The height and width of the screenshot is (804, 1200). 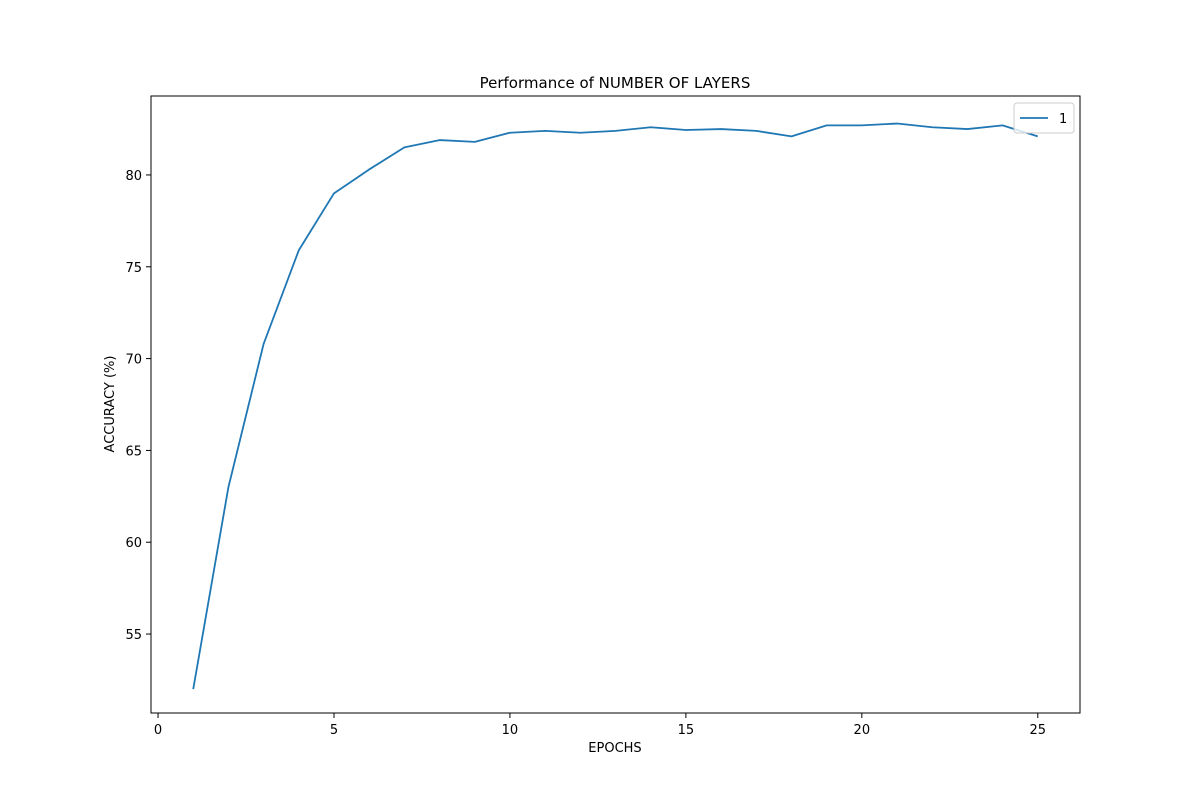 What do you see at coordinates (862, 730) in the screenshot?
I see `x-tick-label: 20` at bounding box center [862, 730].